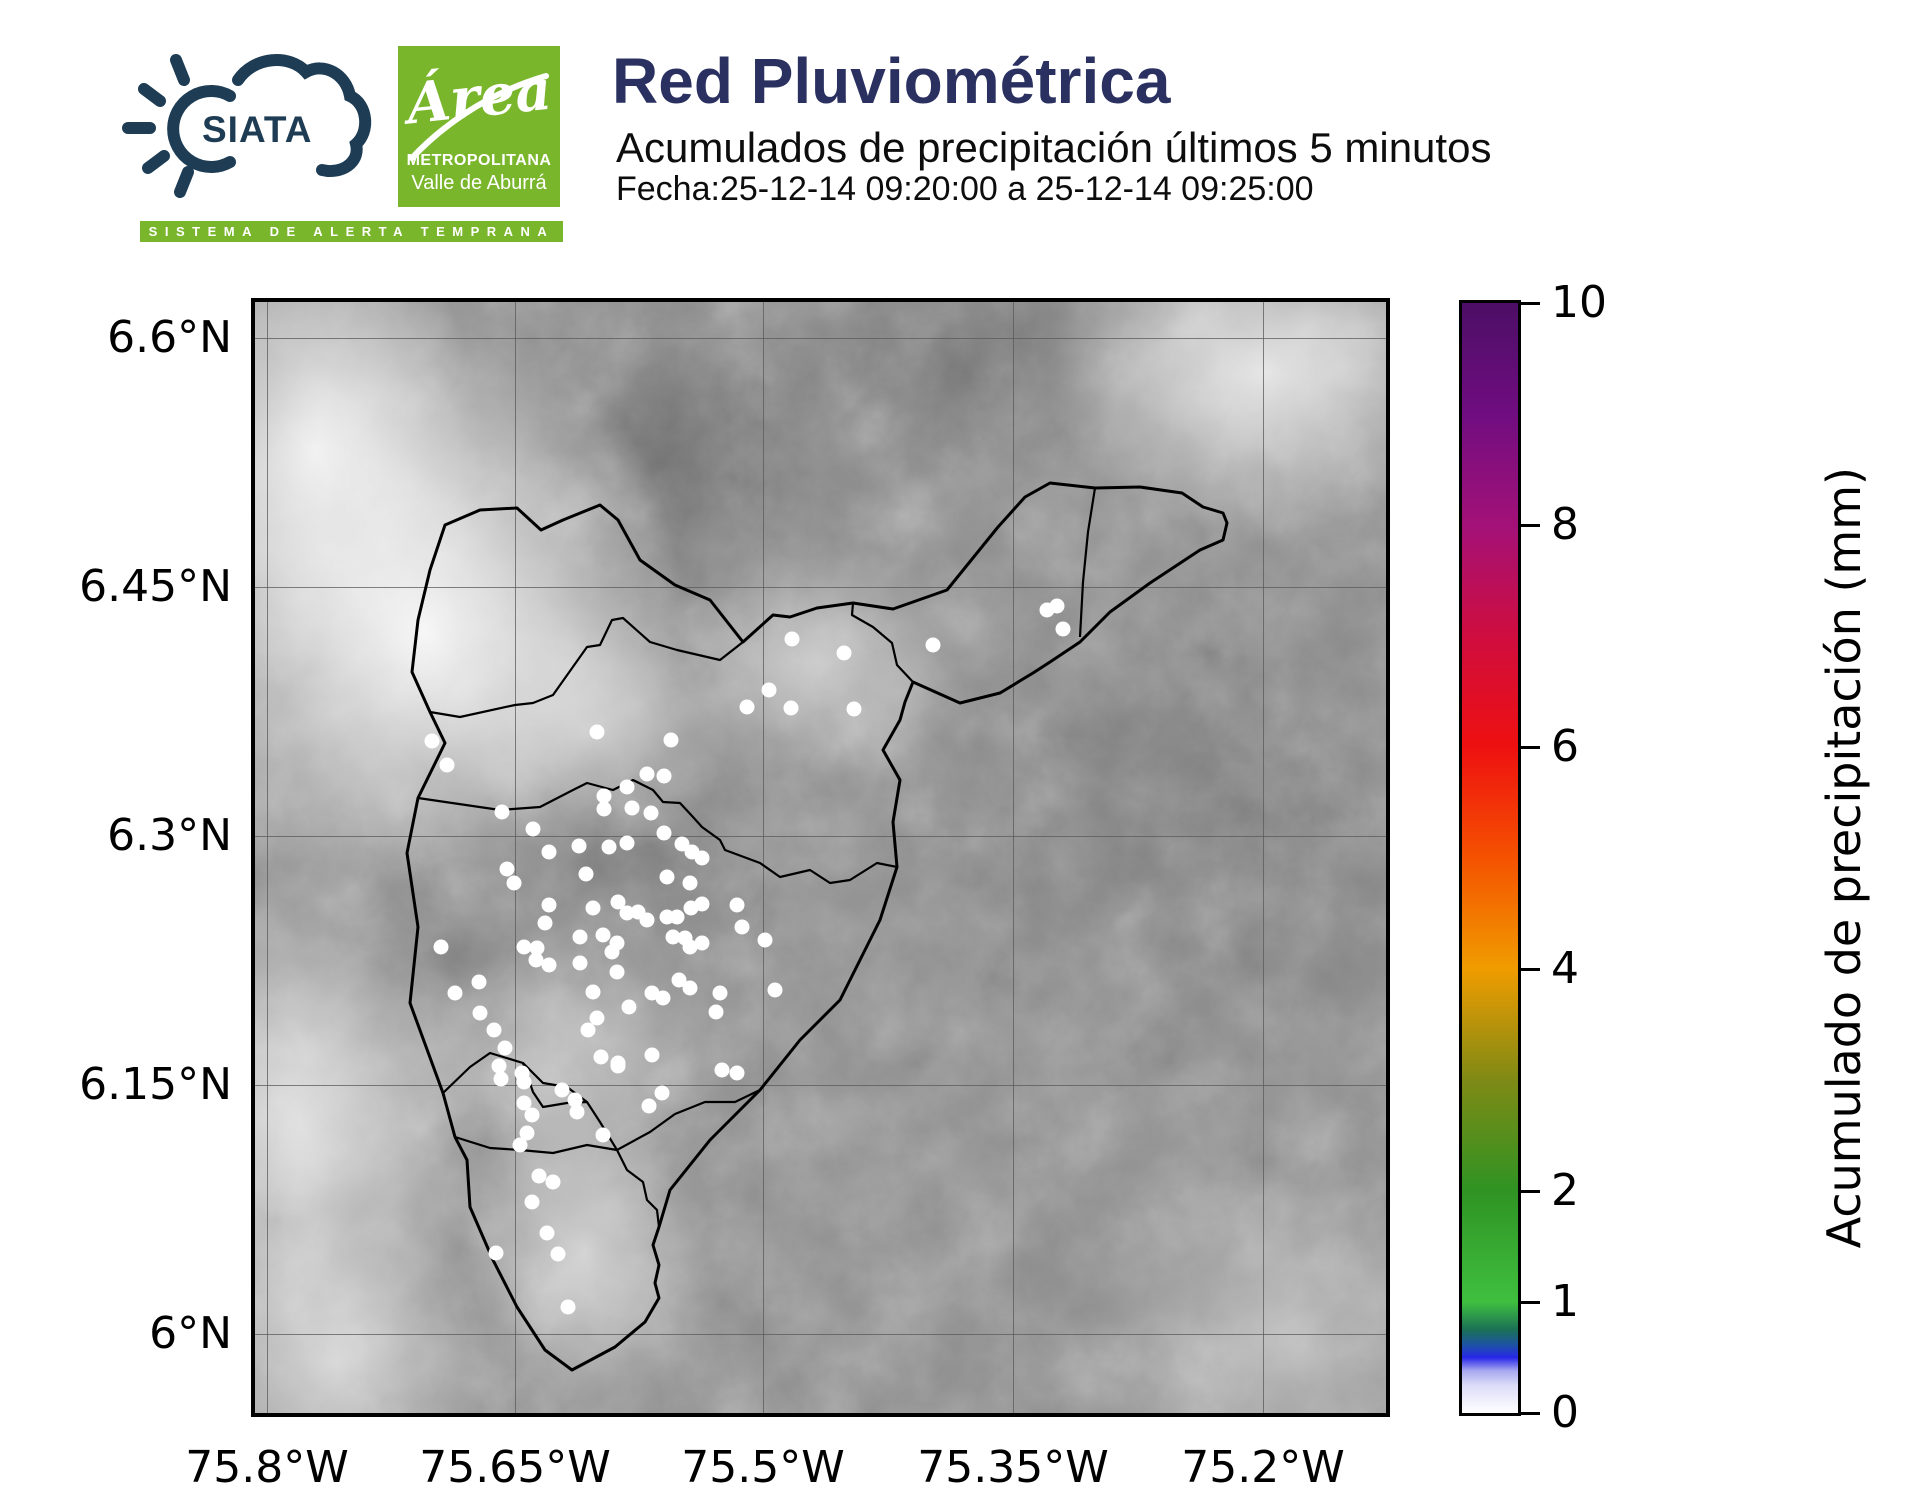  Describe the element at coordinates (1565, 1190) in the screenshot. I see `colorbar-tick-label: 2` at that location.